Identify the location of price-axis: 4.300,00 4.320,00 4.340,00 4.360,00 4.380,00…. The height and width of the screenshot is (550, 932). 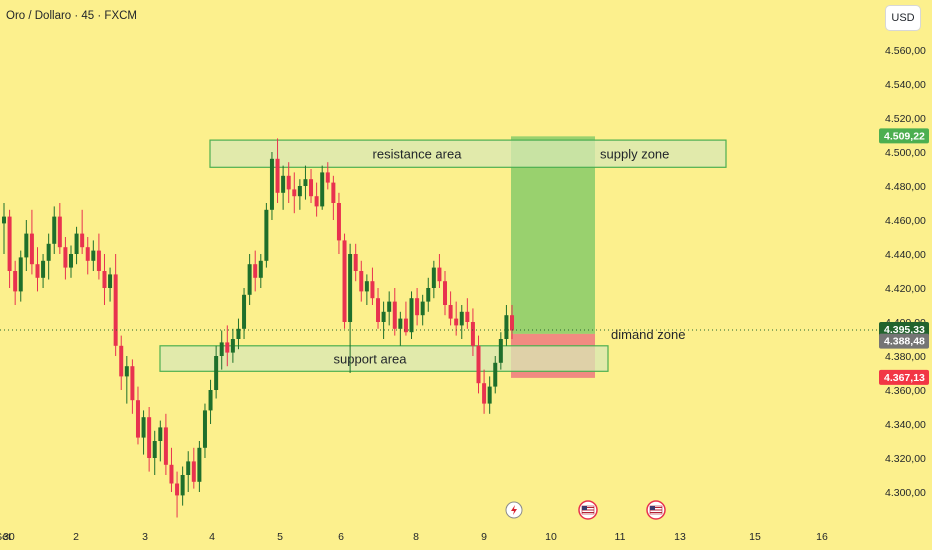
(905, 272).